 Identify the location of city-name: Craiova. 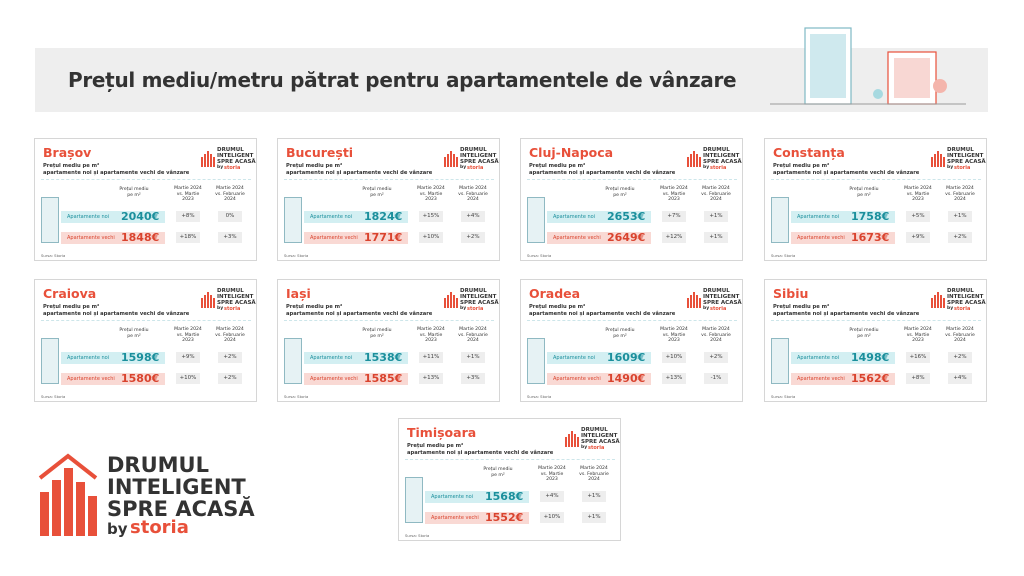
(70, 293).